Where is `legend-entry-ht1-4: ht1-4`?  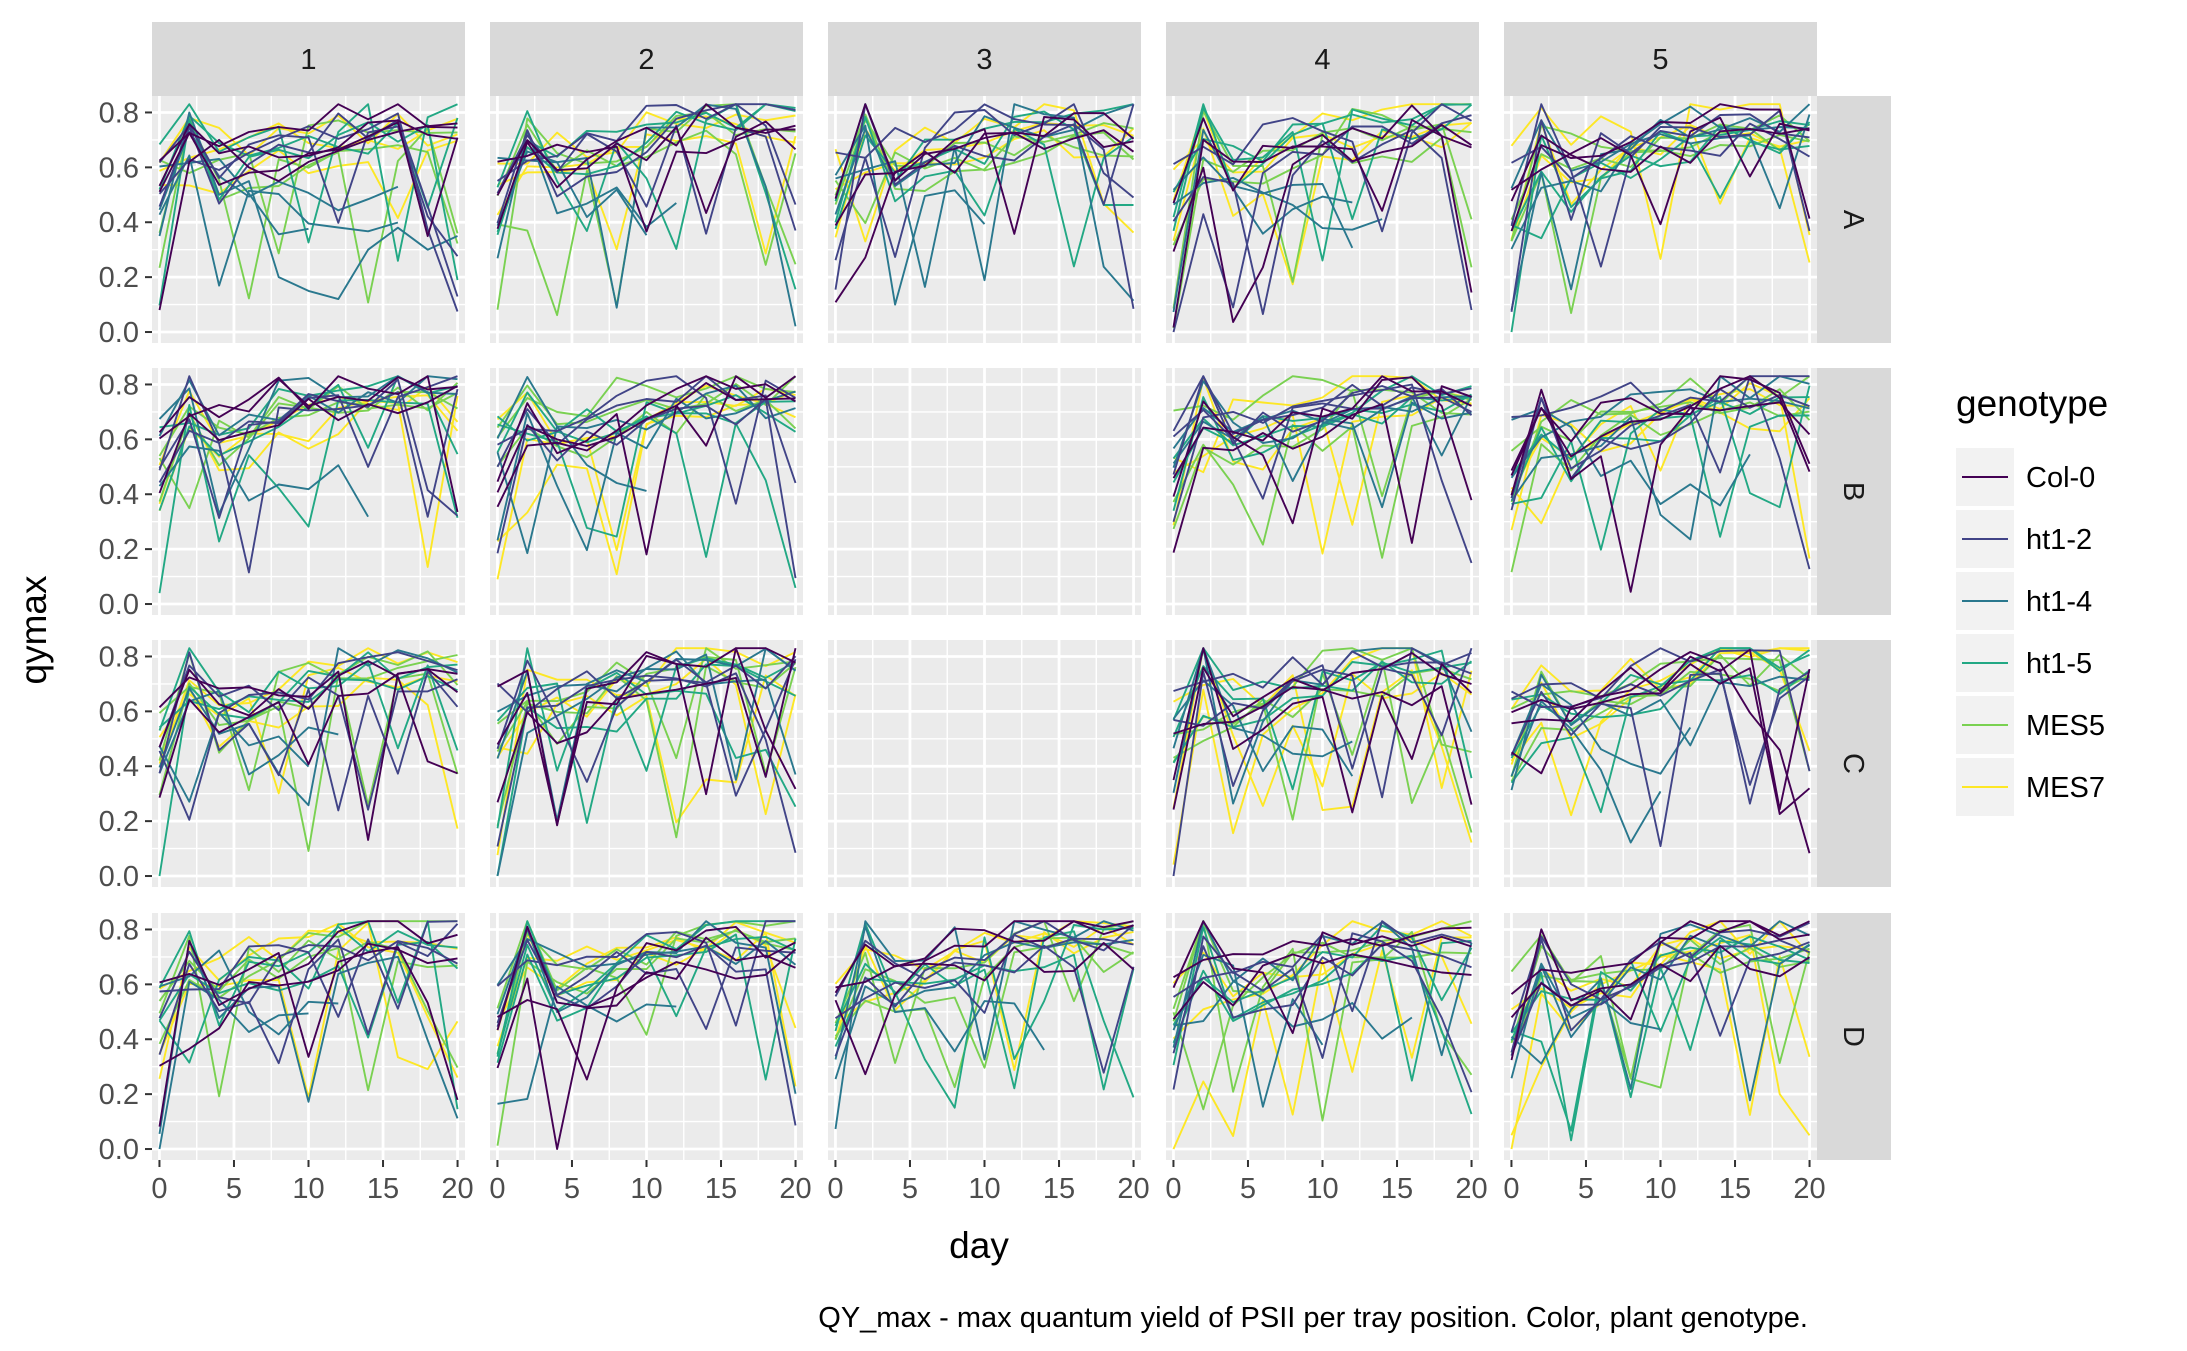 legend-entry-ht1-4: ht1-4 is located at coordinates (2024, 601).